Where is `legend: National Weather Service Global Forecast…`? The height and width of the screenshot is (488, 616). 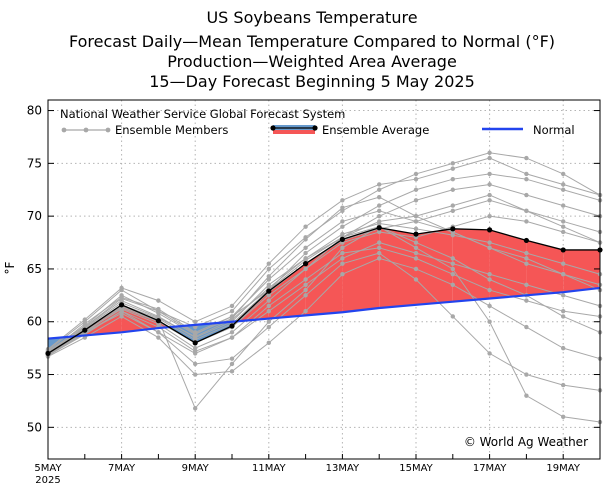 legend: National Weather Service Global Forecast… is located at coordinates (317, 122).